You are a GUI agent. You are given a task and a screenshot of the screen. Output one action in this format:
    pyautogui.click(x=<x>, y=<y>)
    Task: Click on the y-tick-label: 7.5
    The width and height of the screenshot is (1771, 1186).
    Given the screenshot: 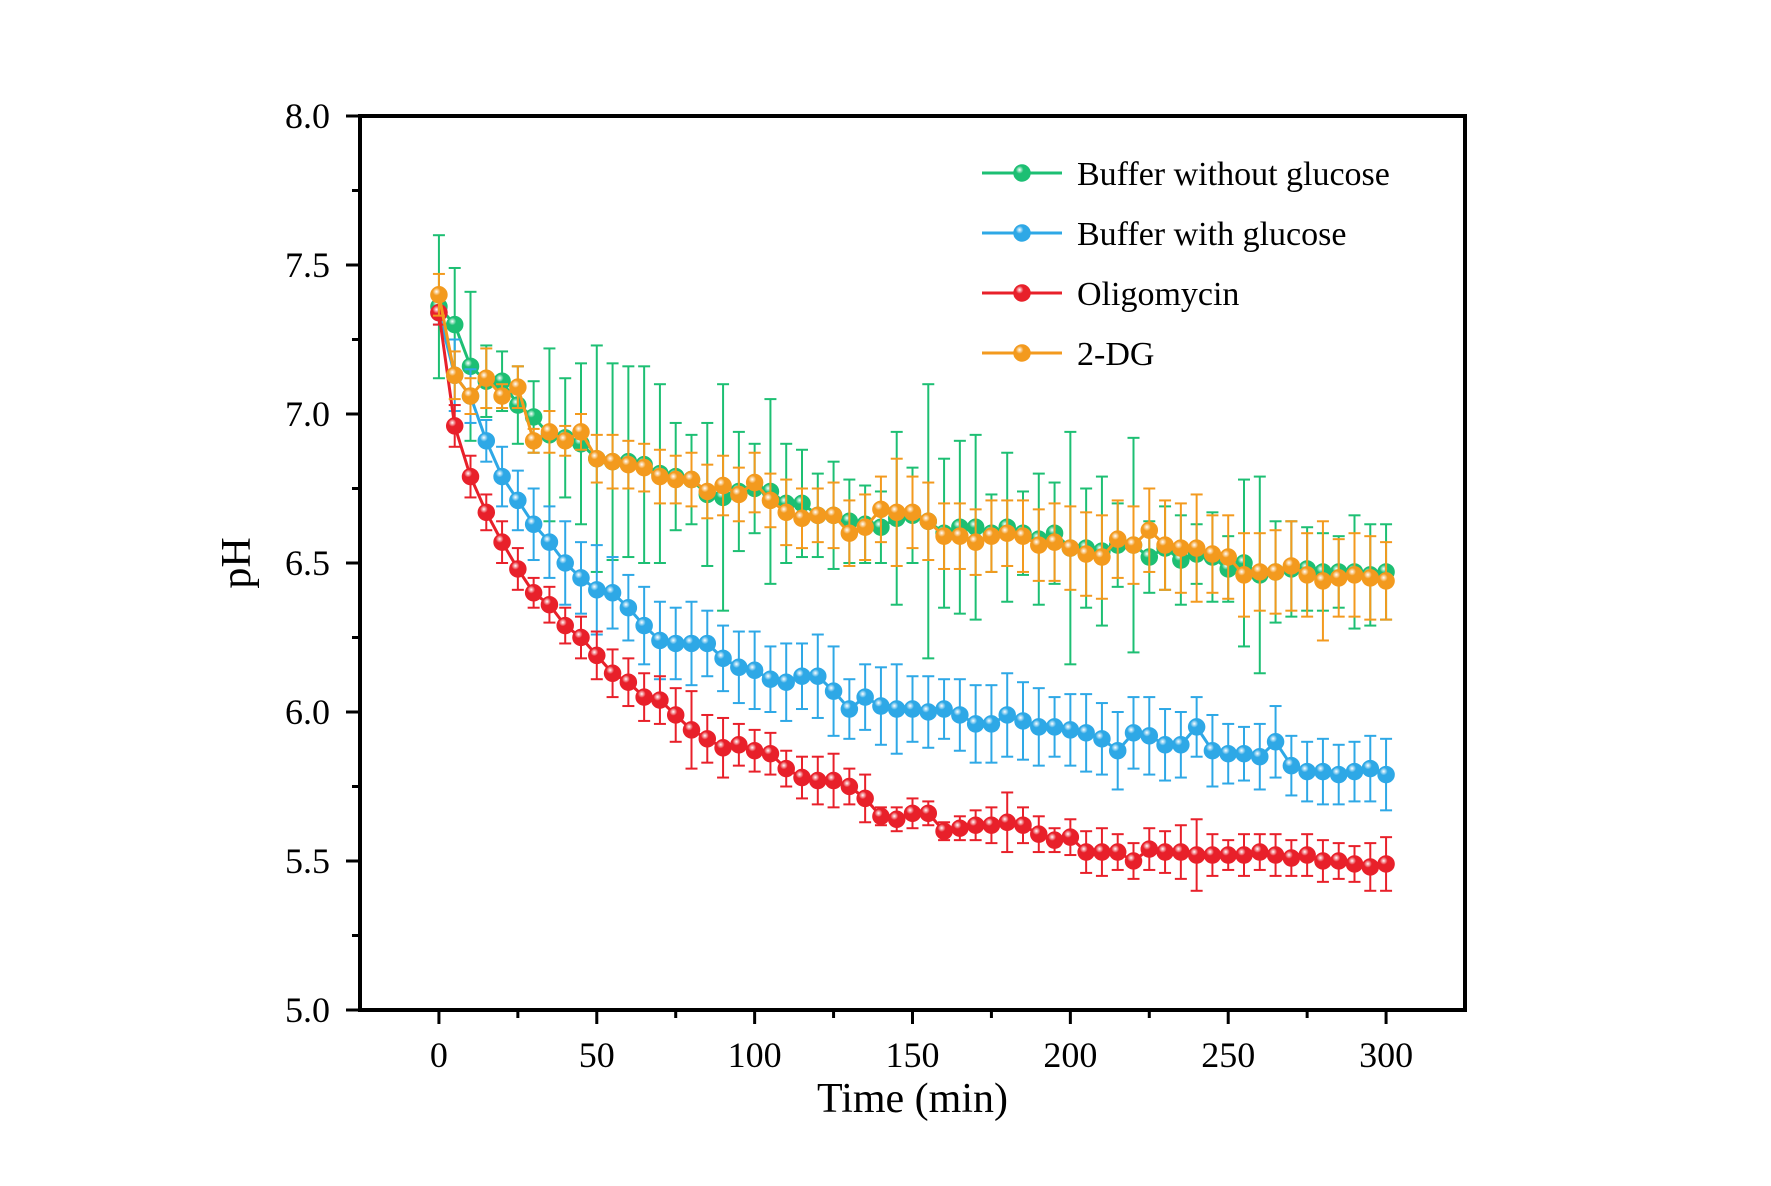 What is the action you would take?
    pyautogui.click(x=307, y=265)
    